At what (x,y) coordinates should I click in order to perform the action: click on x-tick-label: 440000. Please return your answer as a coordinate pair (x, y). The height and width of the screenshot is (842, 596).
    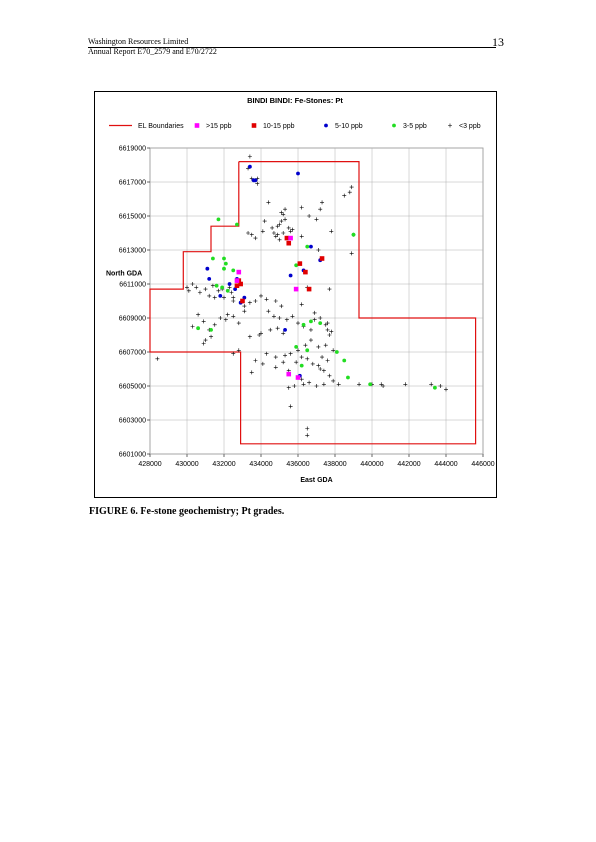
    Looking at the image, I should click on (371, 464).